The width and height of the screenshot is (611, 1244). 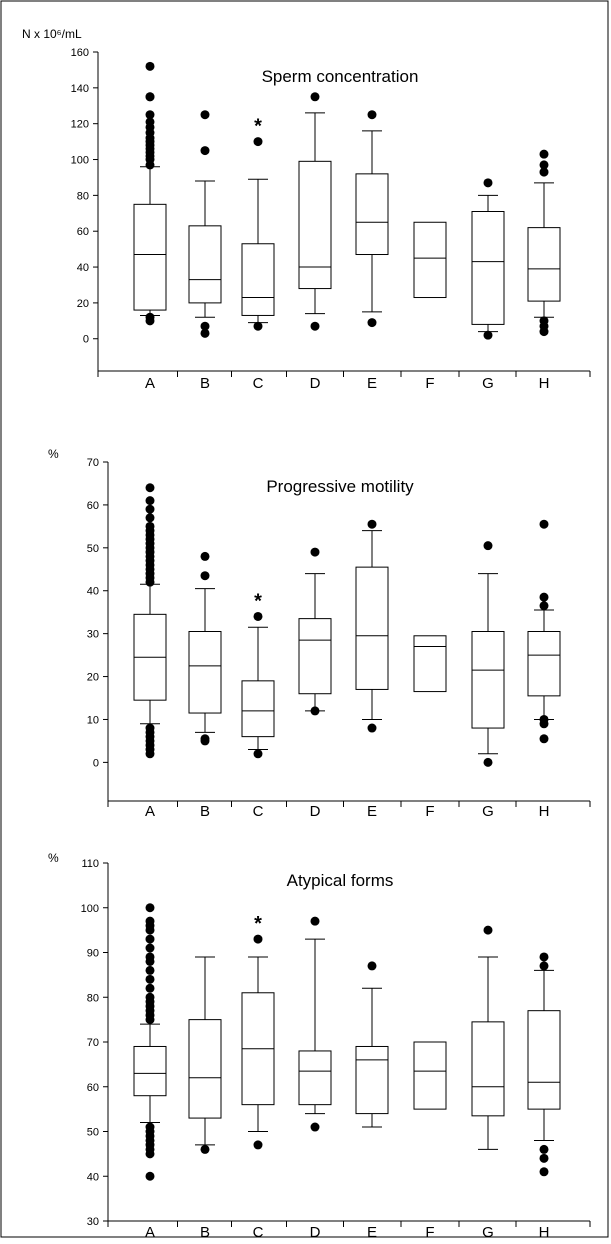 What do you see at coordinates (258, 811) in the screenshot?
I see `category-label: C` at bounding box center [258, 811].